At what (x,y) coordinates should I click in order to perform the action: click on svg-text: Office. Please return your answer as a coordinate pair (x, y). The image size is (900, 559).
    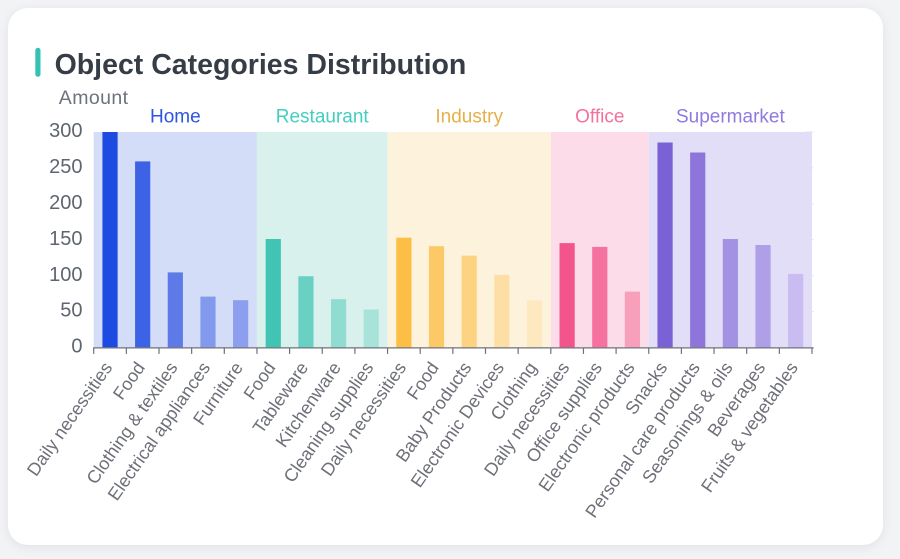
    Looking at the image, I should click on (599, 117).